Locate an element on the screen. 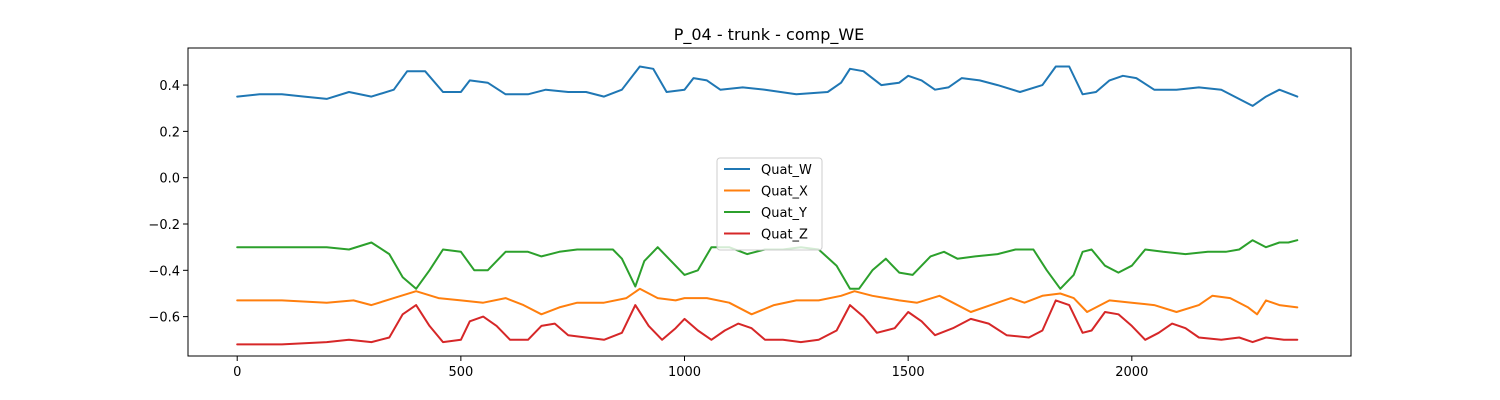  y-tick-label: 0.4 is located at coordinates (169, 86).